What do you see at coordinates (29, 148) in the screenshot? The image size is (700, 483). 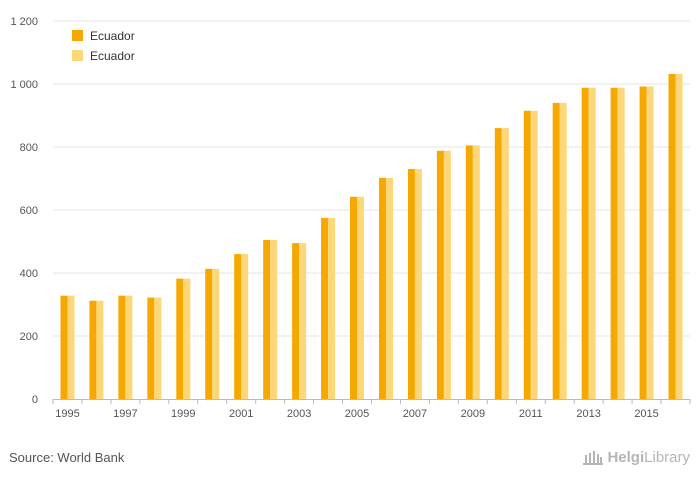 I see `y-tick-label: 800` at bounding box center [29, 148].